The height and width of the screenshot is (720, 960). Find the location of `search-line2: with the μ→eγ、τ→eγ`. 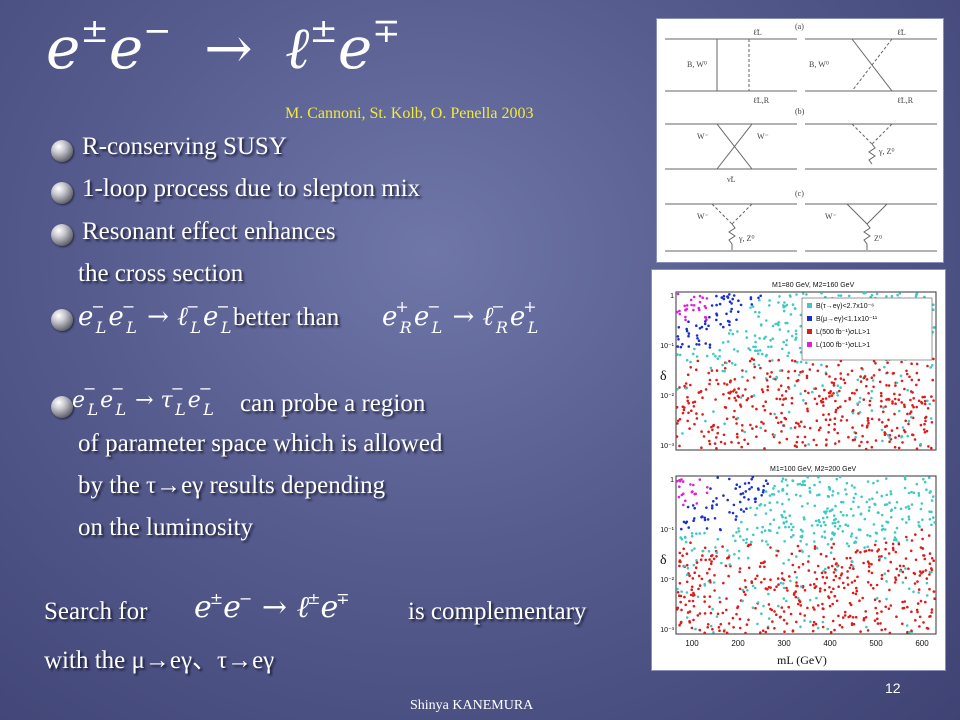

search-line2: with the μ→eγ、τ→eγ is located at coordinates (159, 660).